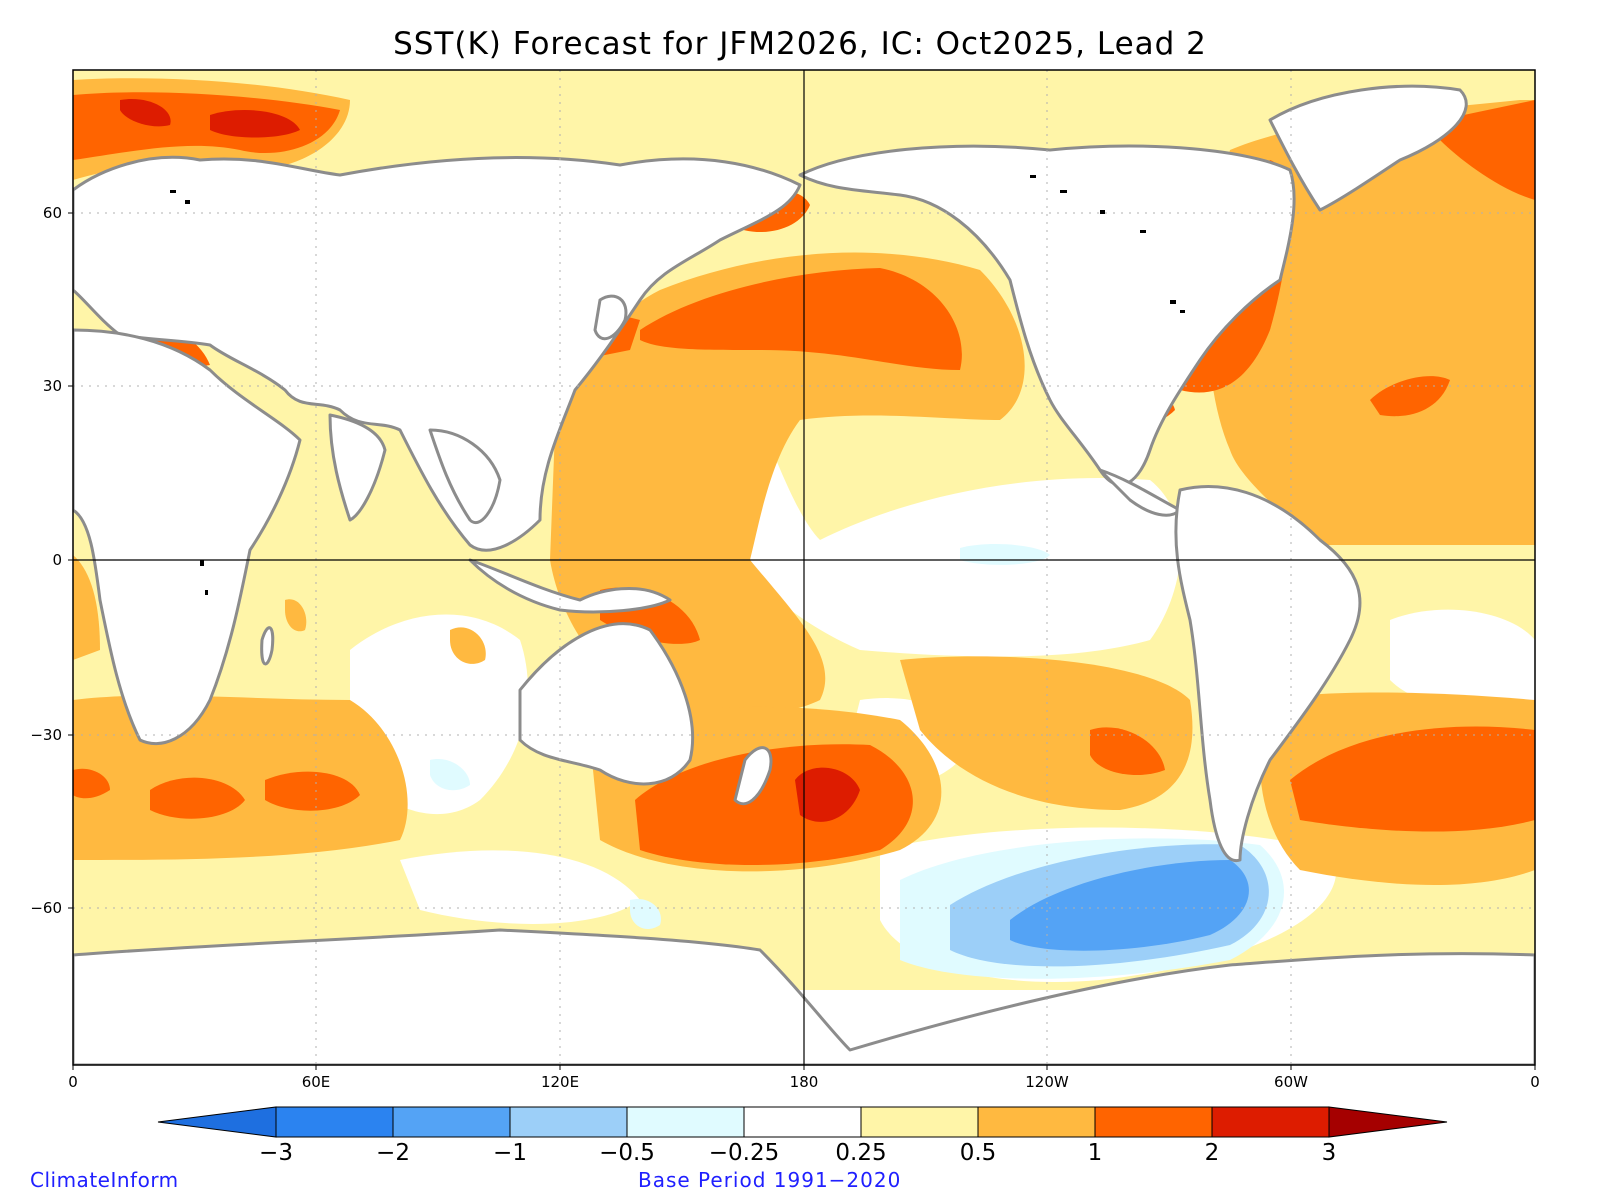 The image size is (1600, 1200). I want to click on japan, so click(610, 317).